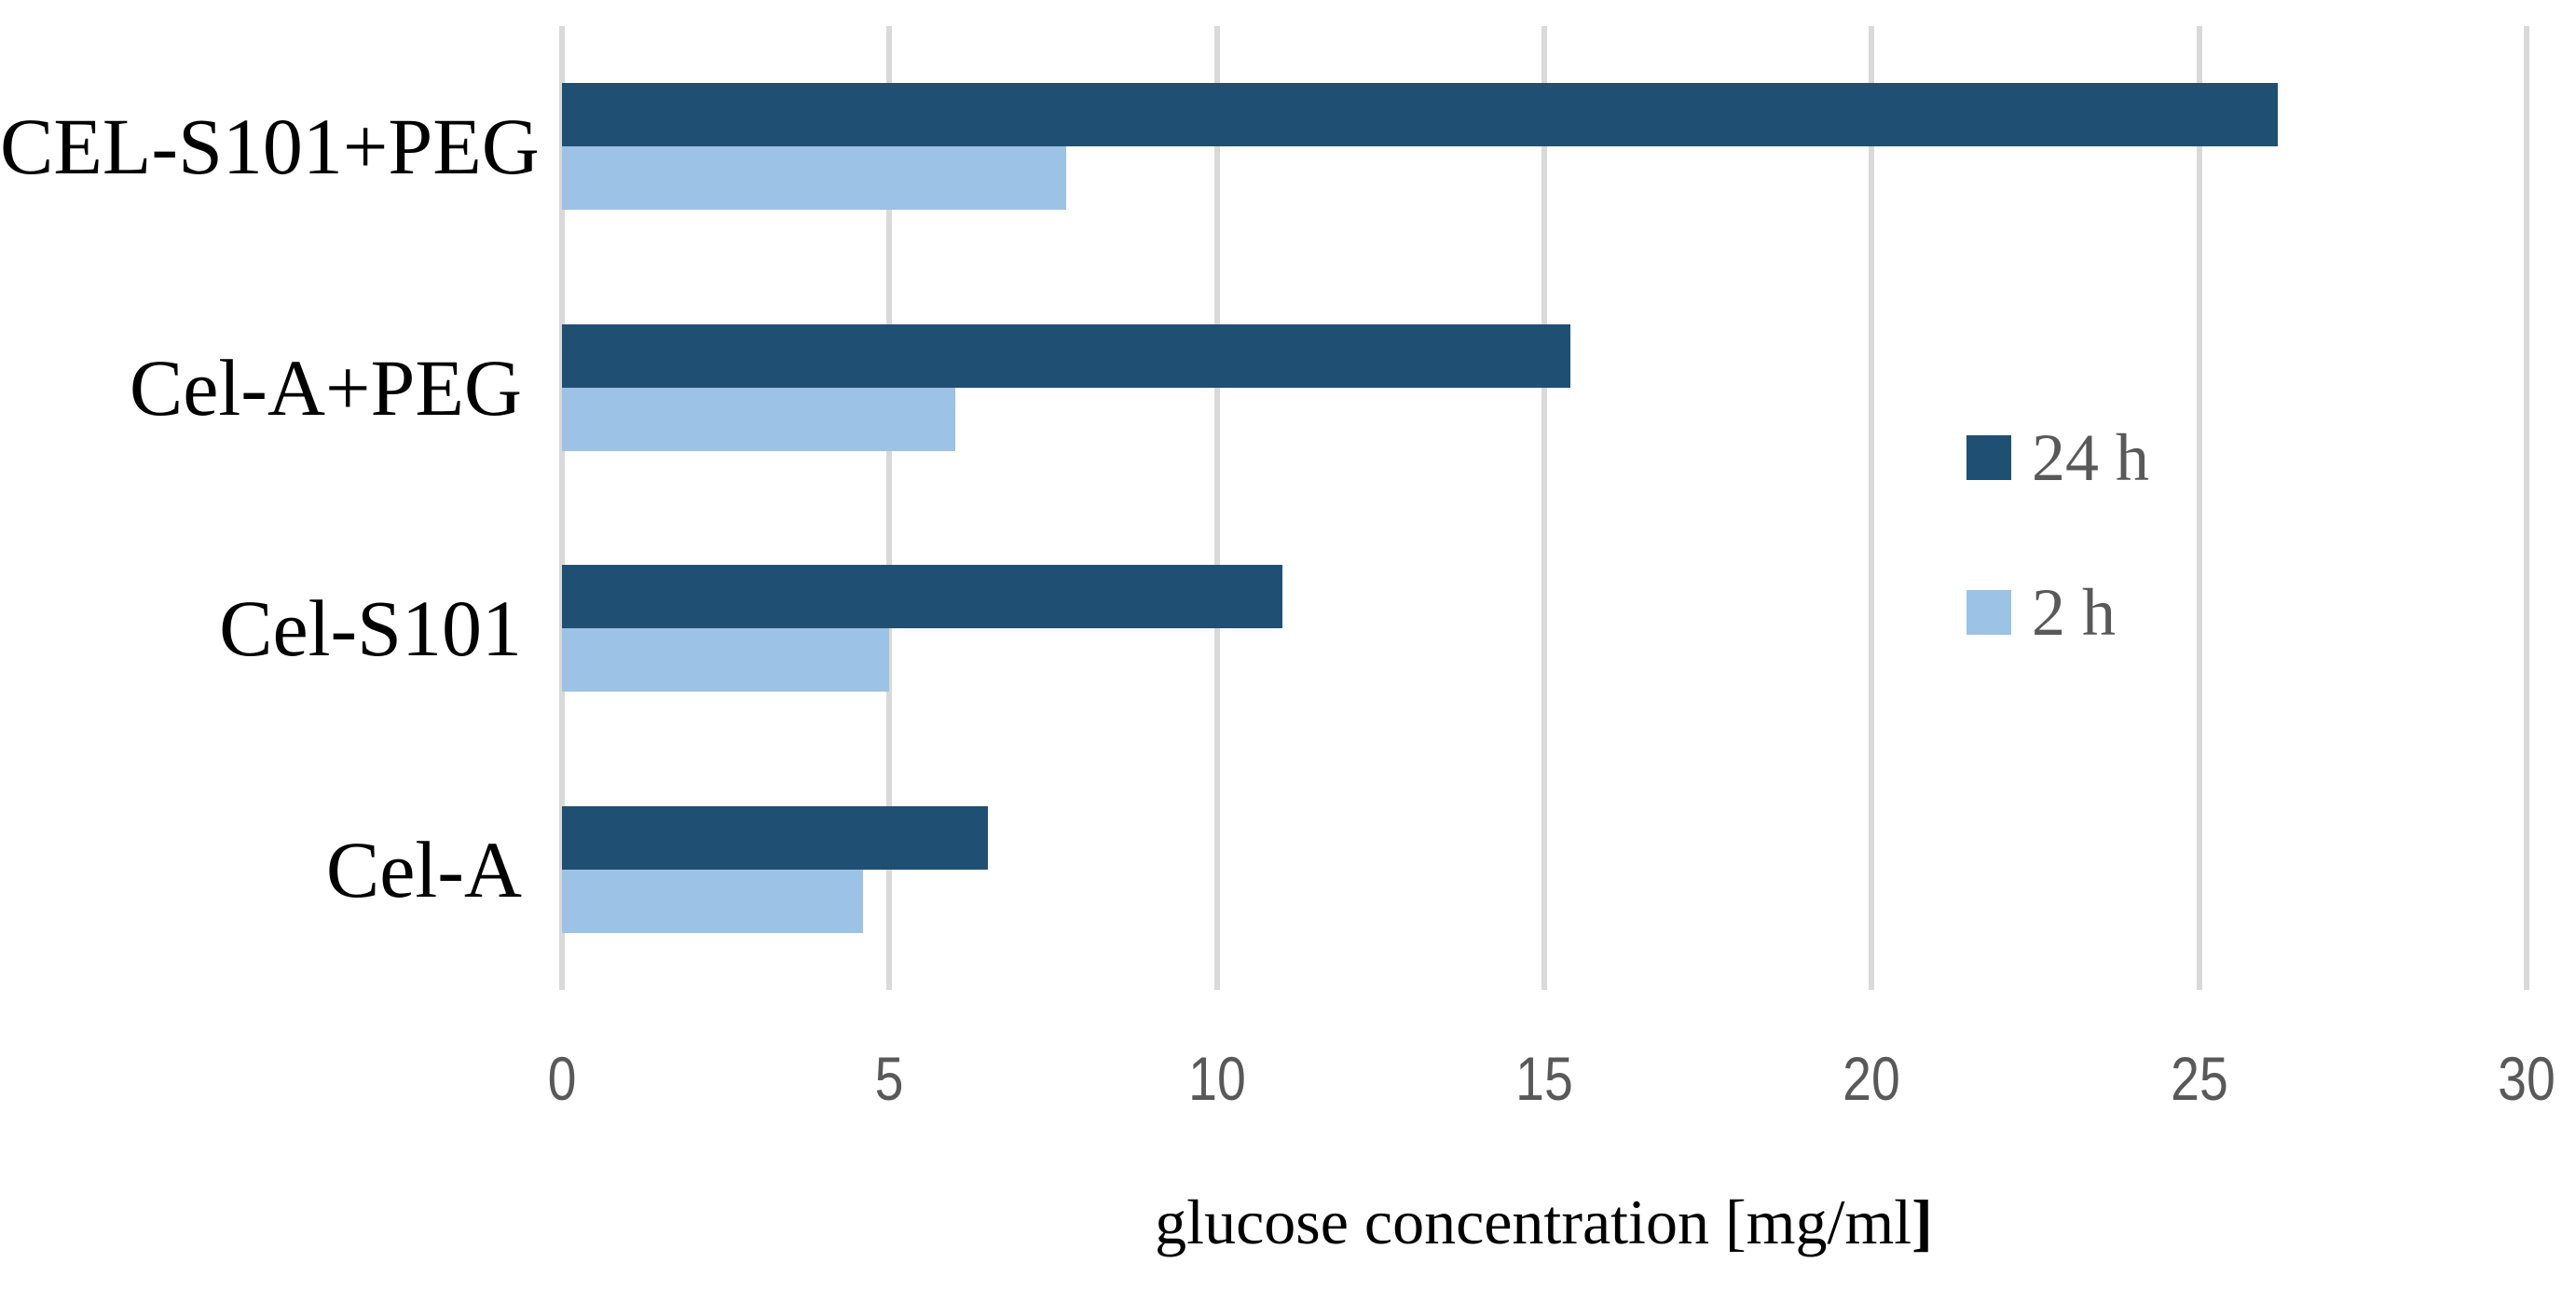 The image size is (2576, 1304). I want to click on x-axis-title-text: glucose concentration [mg/ml, so click(1533, 1222).